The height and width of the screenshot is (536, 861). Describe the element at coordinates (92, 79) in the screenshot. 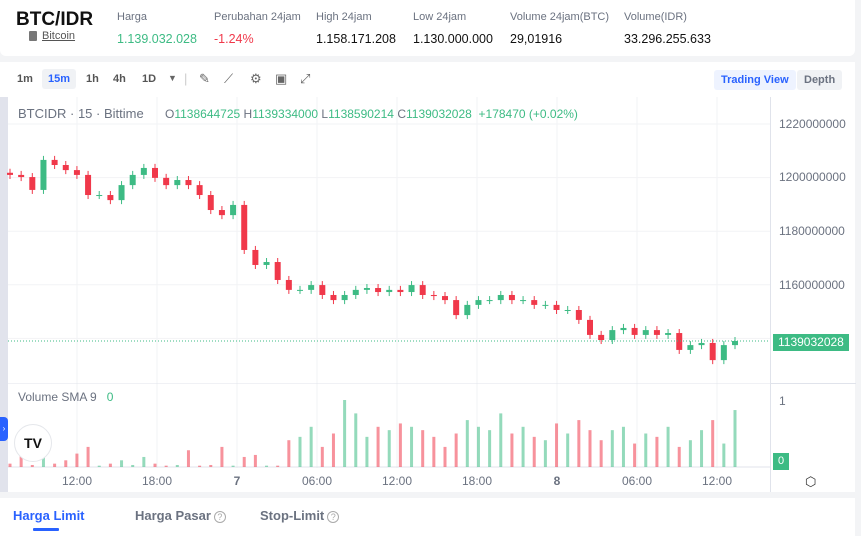

I see `timeframe-1h: 1h` at that location.